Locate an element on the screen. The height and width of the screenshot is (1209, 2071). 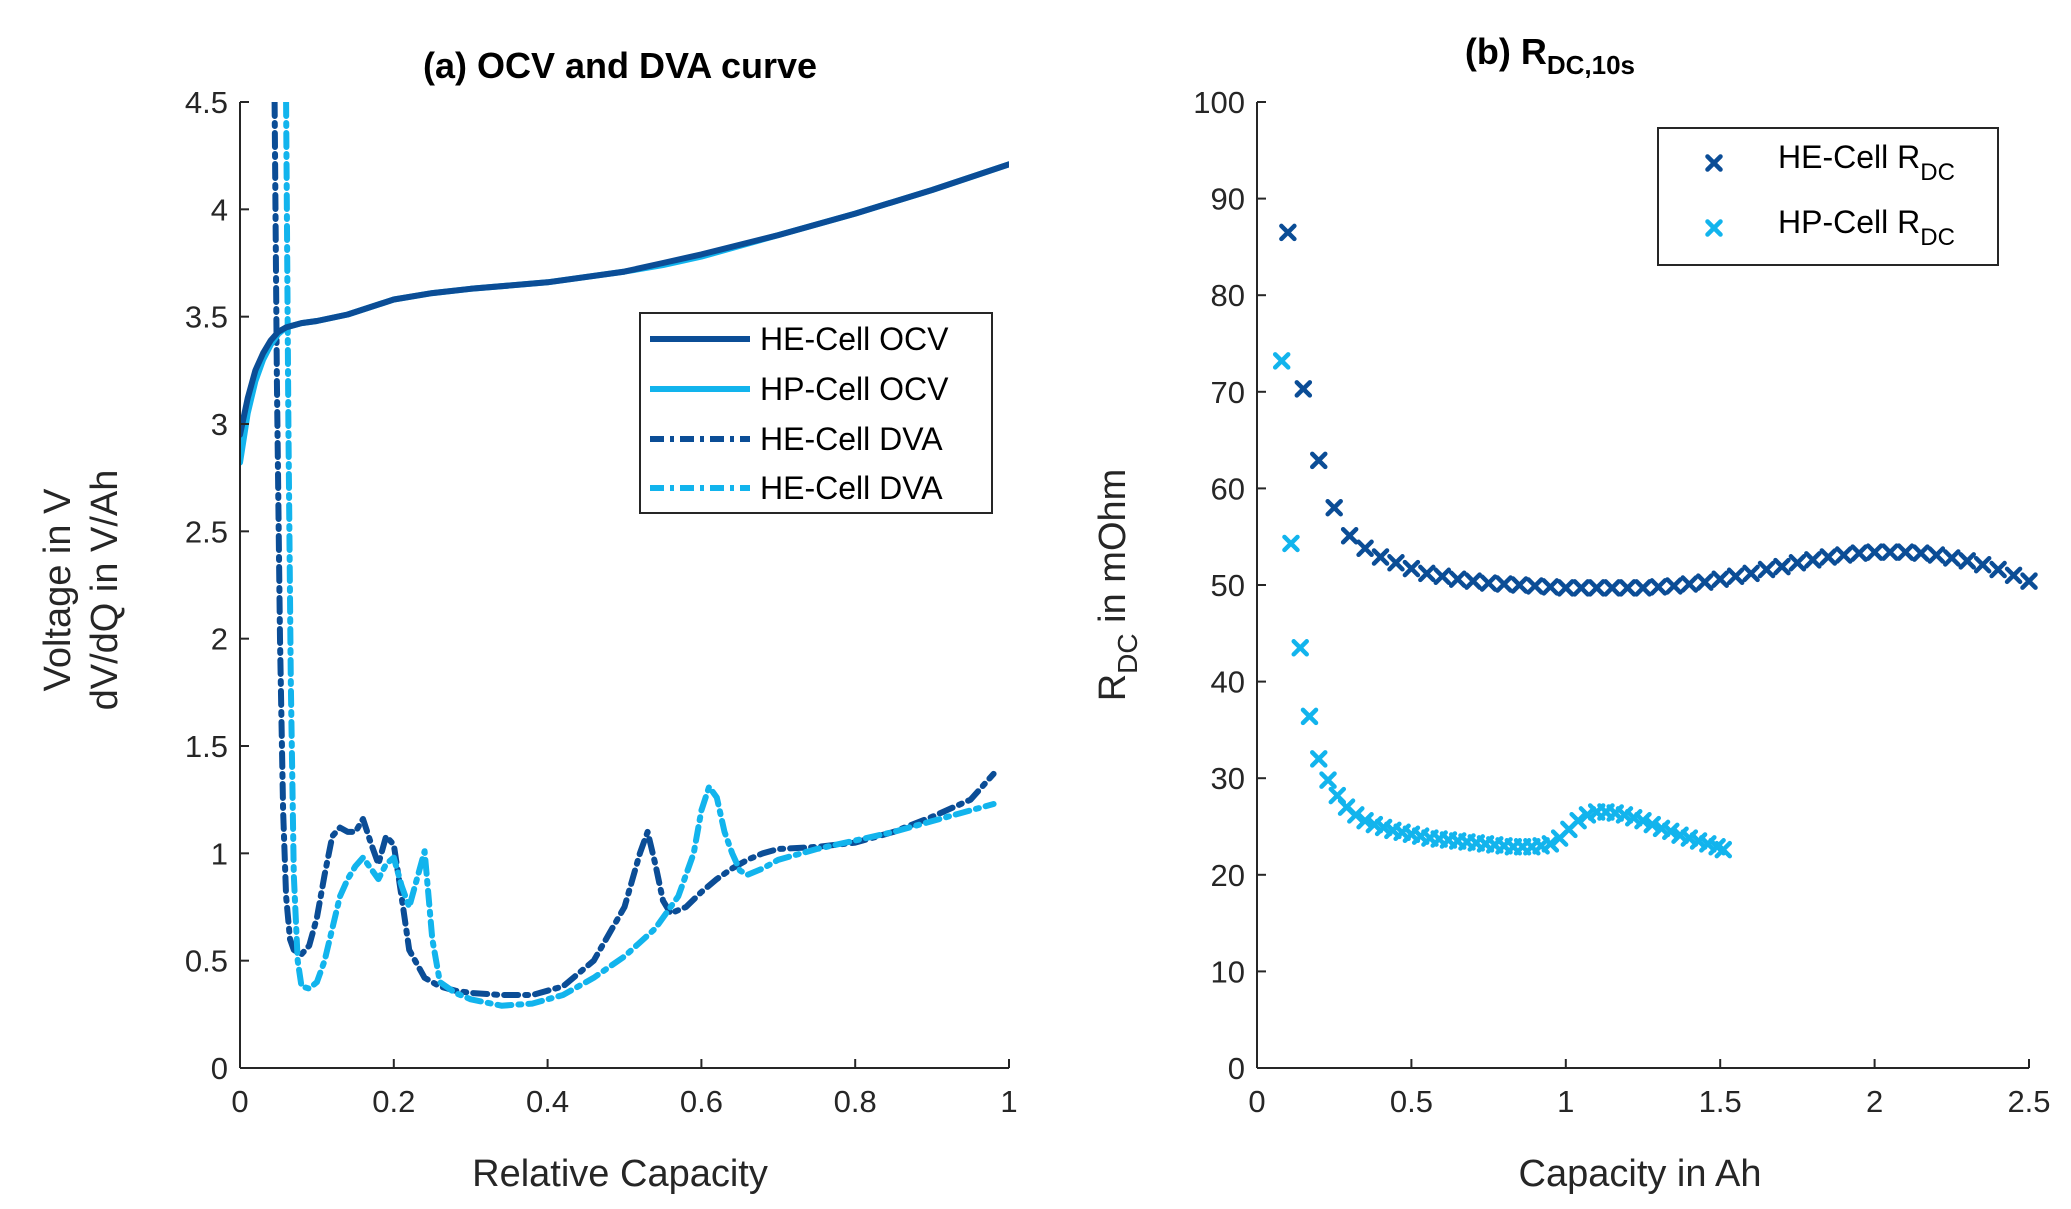
legend-marker-hp-rdc is located at coordinates (1714, 228).